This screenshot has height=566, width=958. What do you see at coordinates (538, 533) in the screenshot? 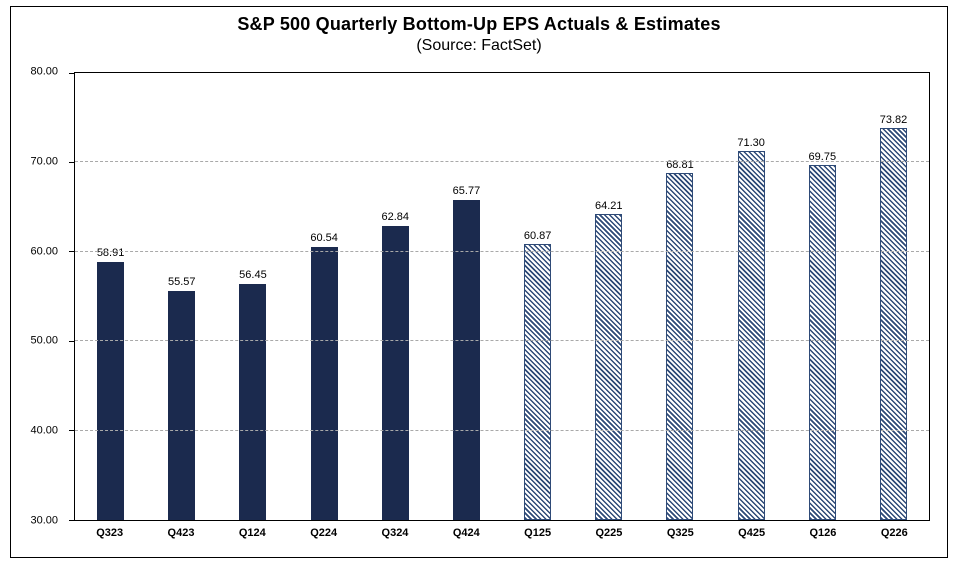
I see `x-tick-label: Q125` at bounding box center [538, 533].